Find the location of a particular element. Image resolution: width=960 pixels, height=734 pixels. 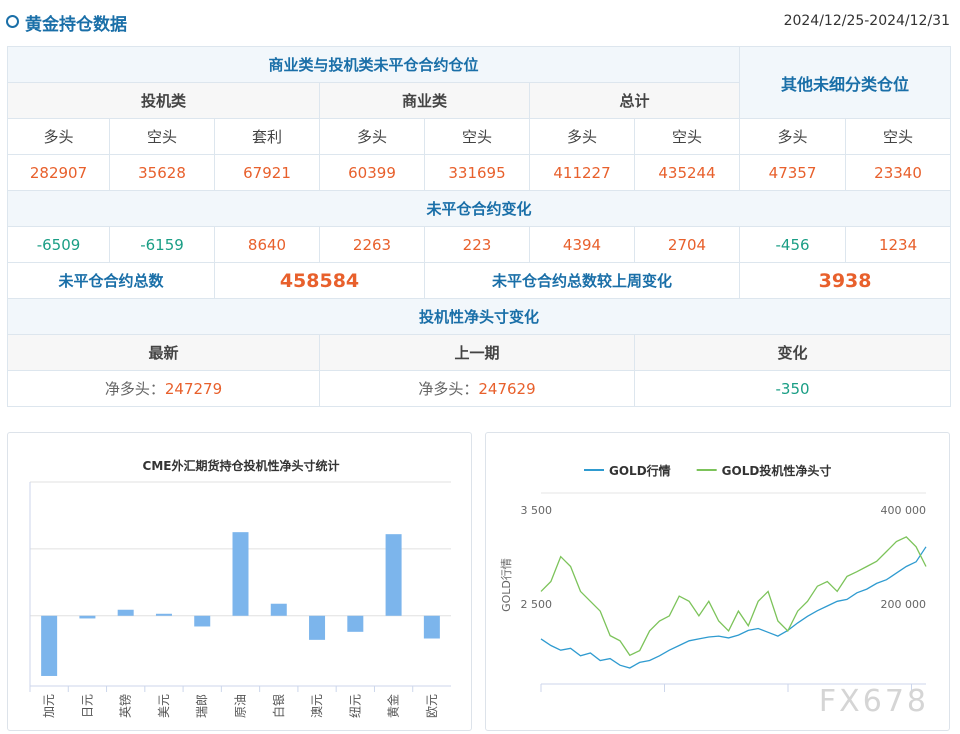

table-cell: -6159 is located at coordinates (162, 244).